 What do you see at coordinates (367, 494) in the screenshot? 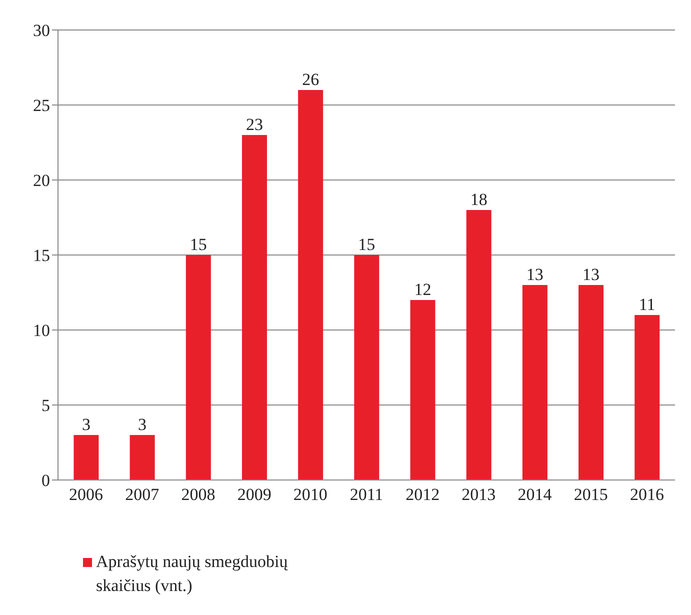
I see `x-tick-label: 2011` at bounding box center [367, 494].